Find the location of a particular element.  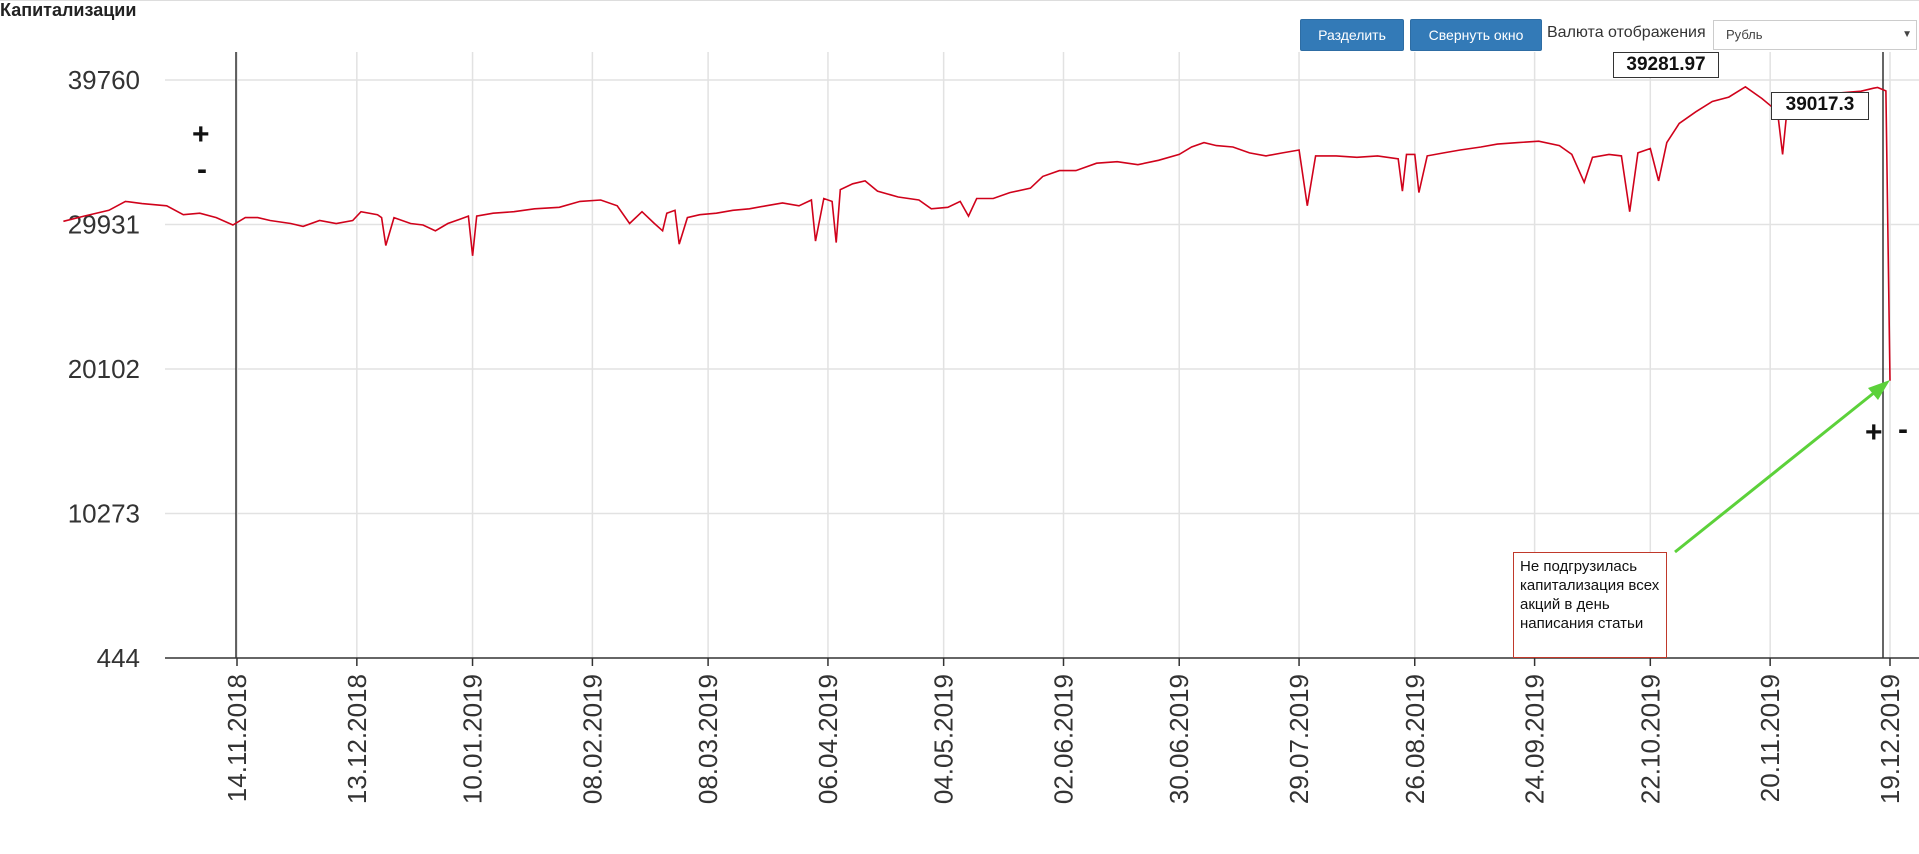

page-title: Капитализации is located at coordinates (68, 10).